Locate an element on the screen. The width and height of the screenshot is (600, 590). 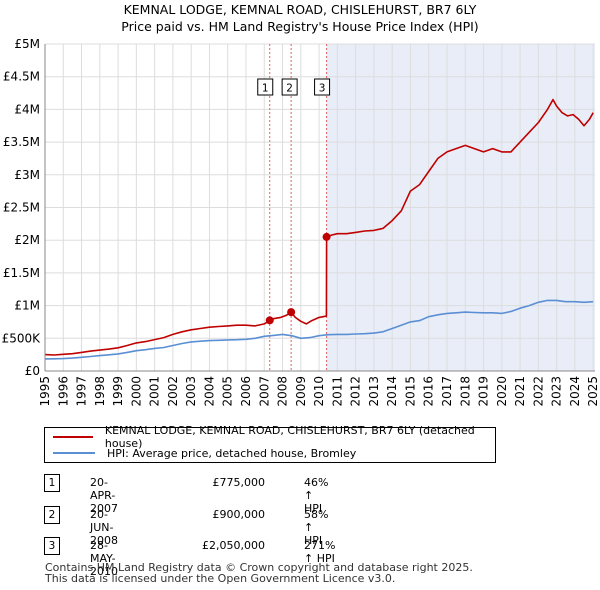
y-tick-label: £1.5M is located at coordinates (21, 273).